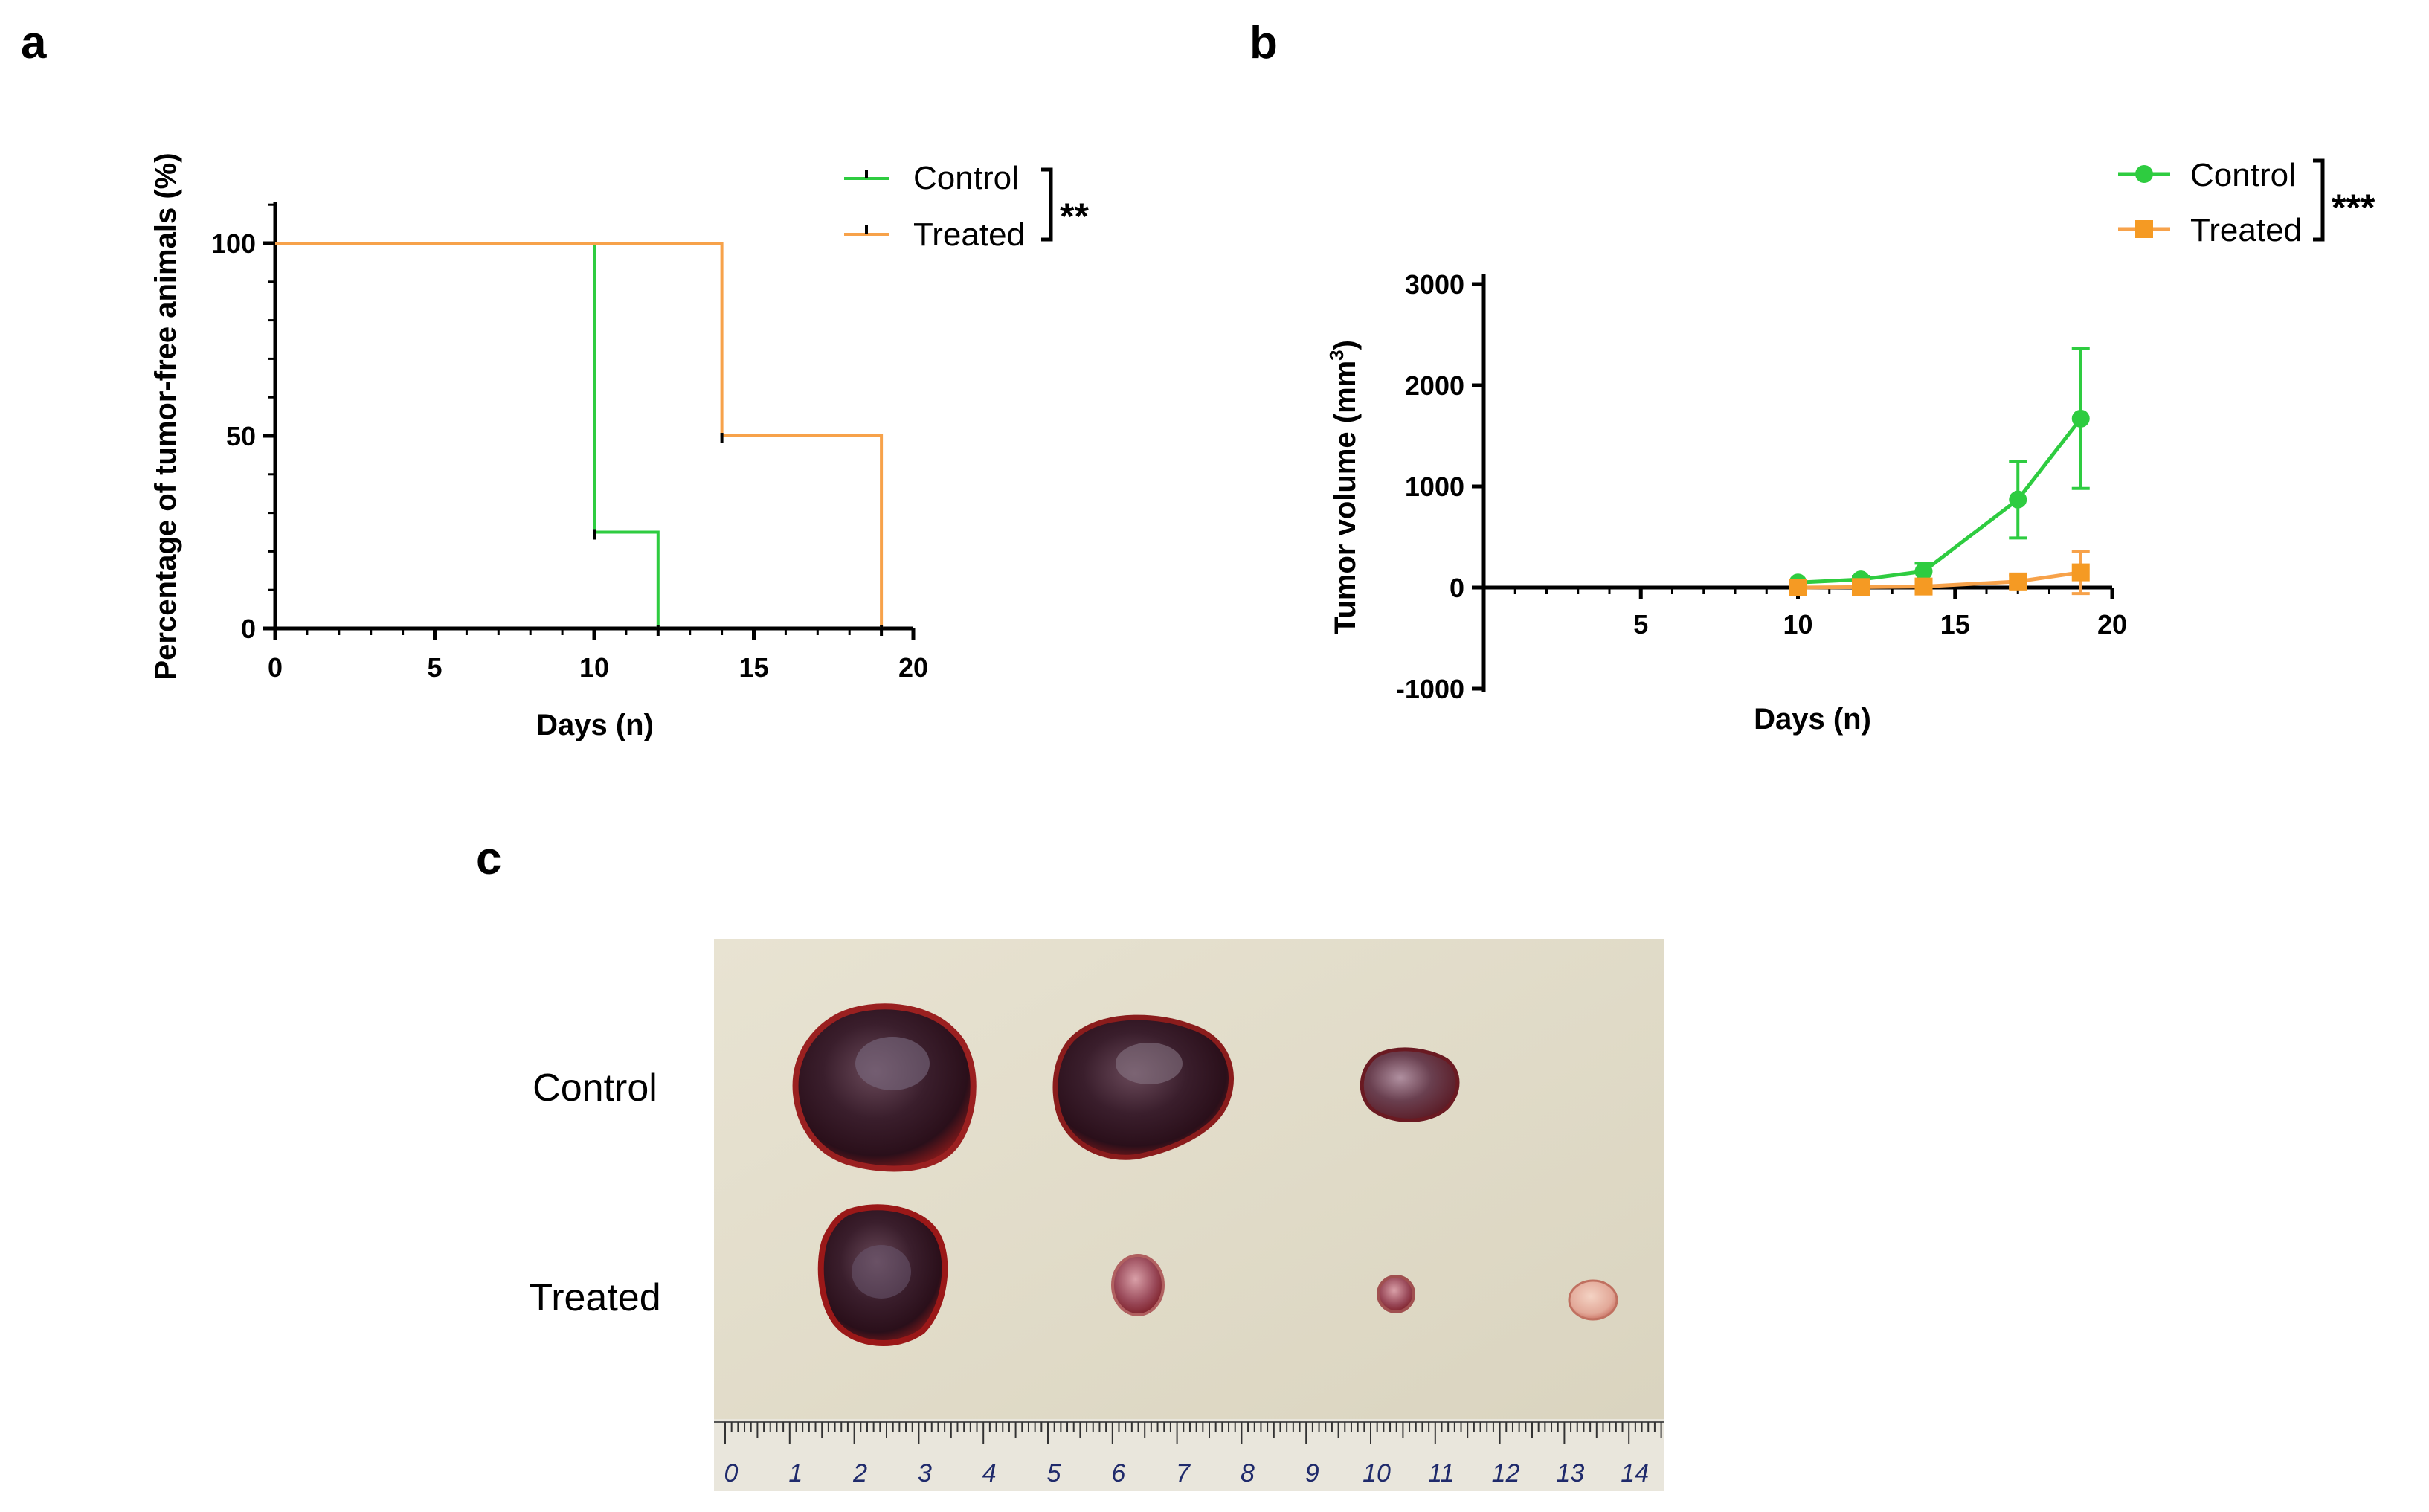 The width and height of the screenshot is (2429, 1512). Describe the element at coordinates (1506, 1473) in the screenshot. I see `ruler-number: 12` at that location.